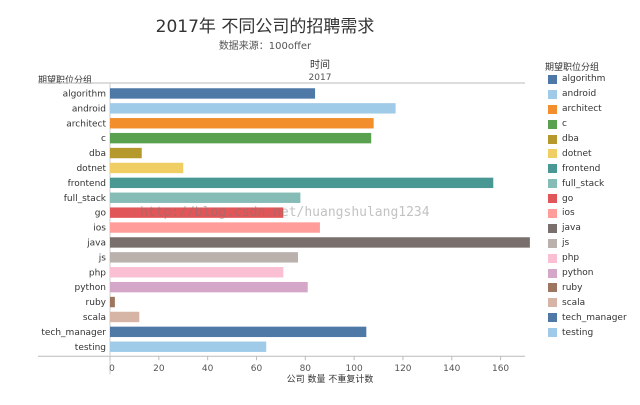 This screenshot has width=640, height=405. Describe the element at coordinates (578, 332) in the screenshot. I see `legend-label: testing` at that location.